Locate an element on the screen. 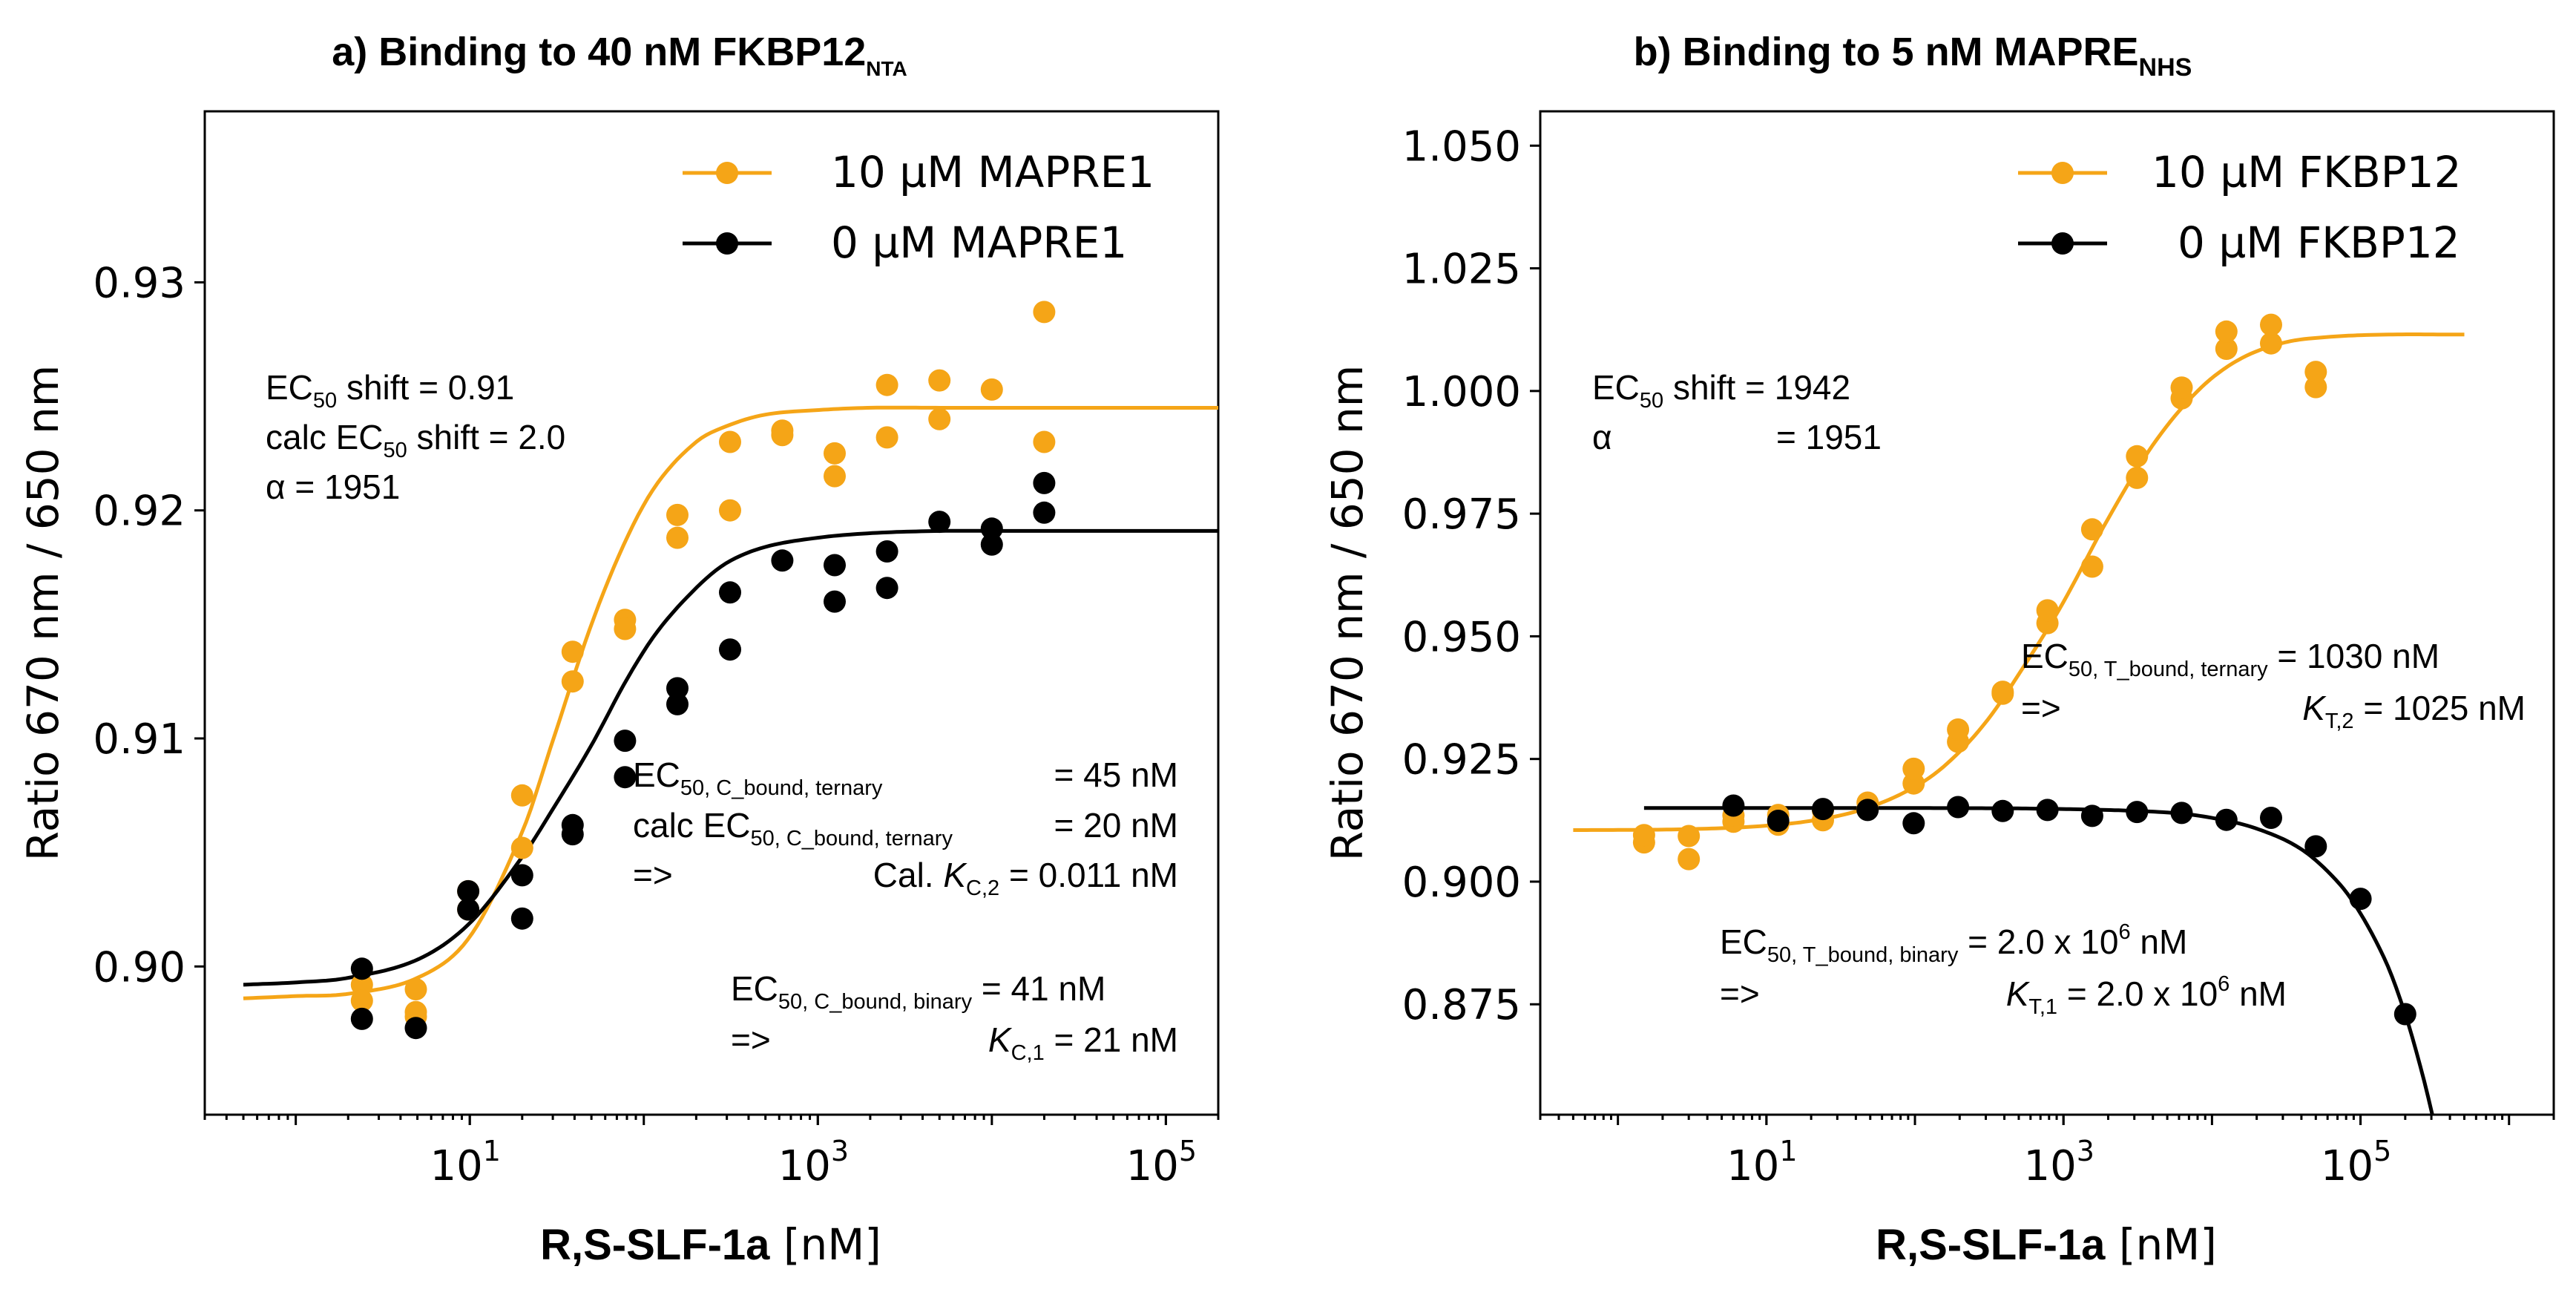 The width and height of the screenshot is (2576, 1298). panel-b-kt2-arrow: => is located at coordinates (2041, 708).